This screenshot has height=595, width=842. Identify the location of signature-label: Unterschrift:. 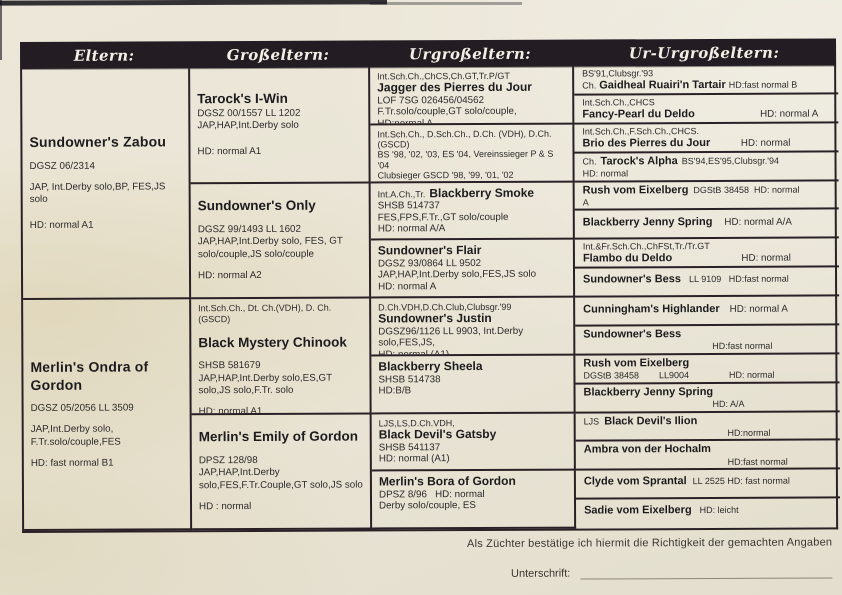
(541, 573).